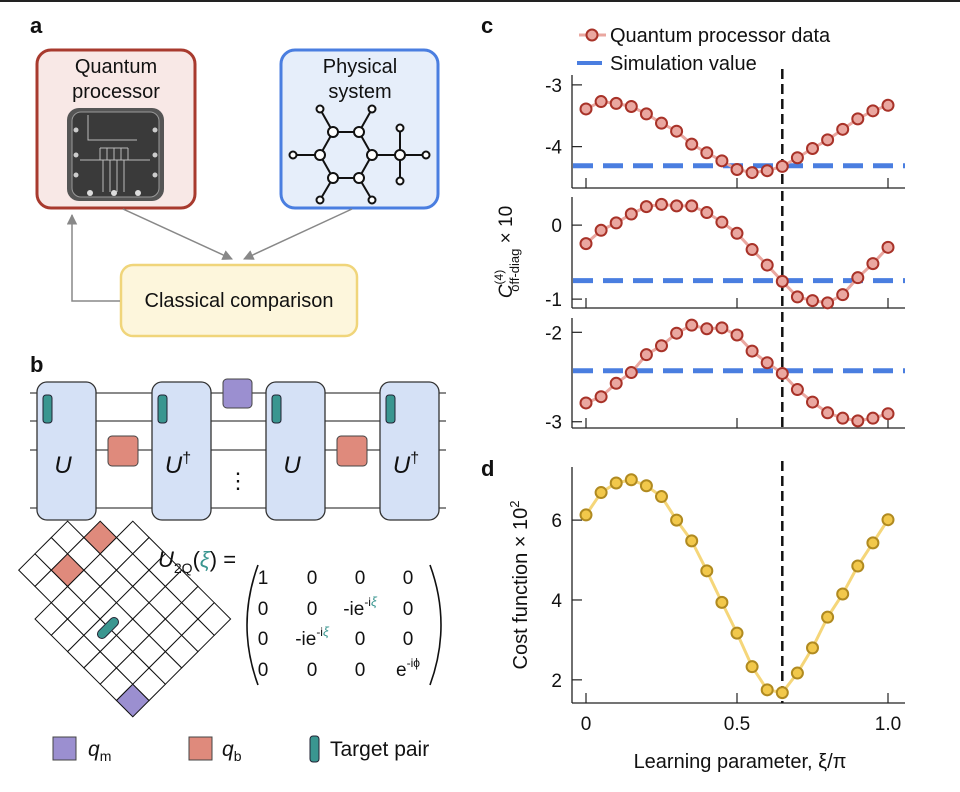 This screenshot has width=960, height=792. Describe the element at coordinates (263, 578) in the screenshot. I see `matrix-entry: 1` at that location.